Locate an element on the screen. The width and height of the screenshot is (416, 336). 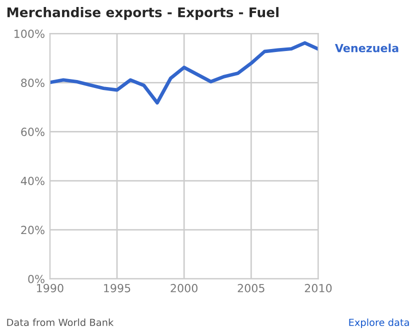
x-tick-label: 1990 is located at coordinates (50, 288).